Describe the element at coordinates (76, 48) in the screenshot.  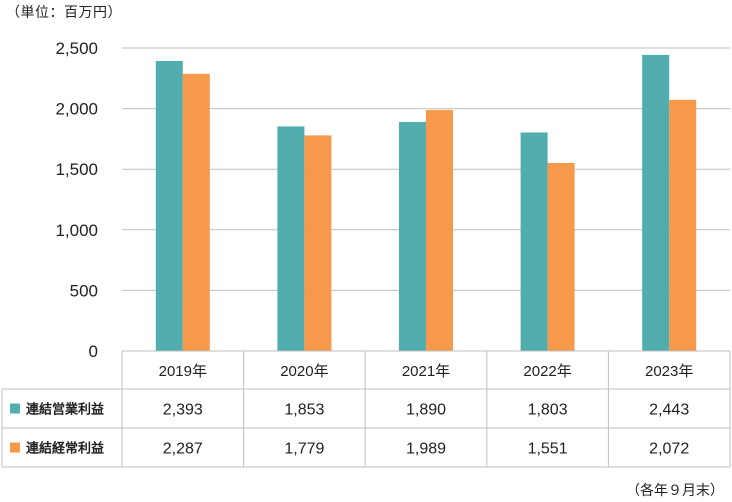
I see `y-tick-label: 2,500` at that location.